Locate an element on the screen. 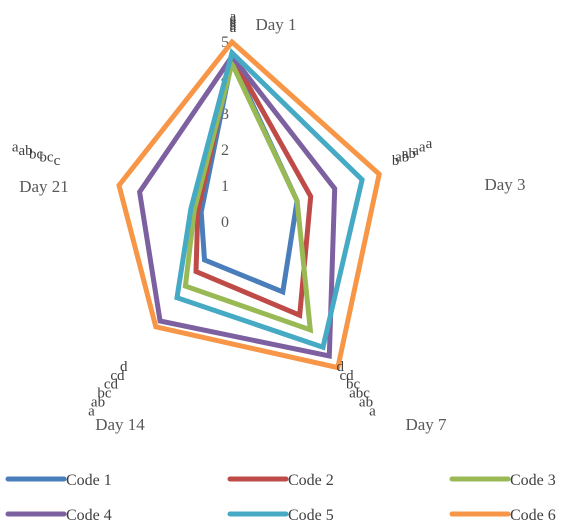 Image resolution: width=574 pixels, height=523 pixels. axis-label-day-21: Day 21 is located at coordinates (44, 186).